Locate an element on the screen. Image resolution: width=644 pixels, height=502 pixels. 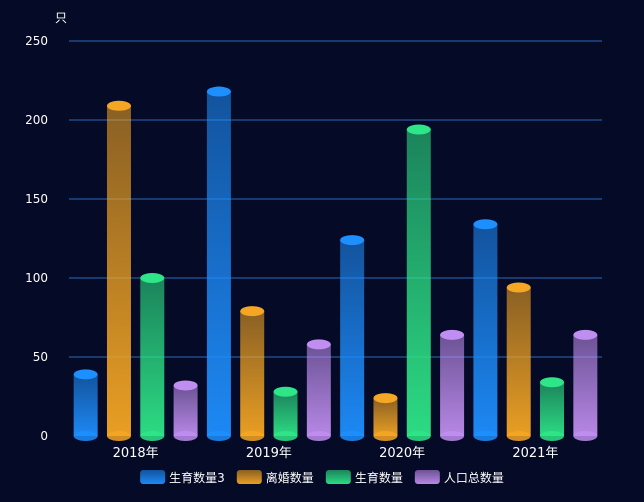
x-tick-labels: 2018年 2019年 2020年 2021年 is located at coordinates (336, 453).